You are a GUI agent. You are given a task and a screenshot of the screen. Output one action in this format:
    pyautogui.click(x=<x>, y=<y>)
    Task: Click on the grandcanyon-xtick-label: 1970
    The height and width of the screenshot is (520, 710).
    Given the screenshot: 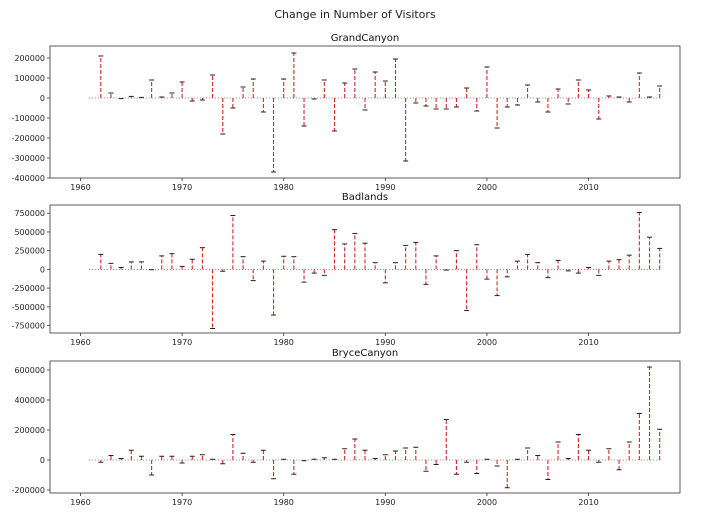 What is the action you would take?
    pyautogui.click(x=182, y=187)
    